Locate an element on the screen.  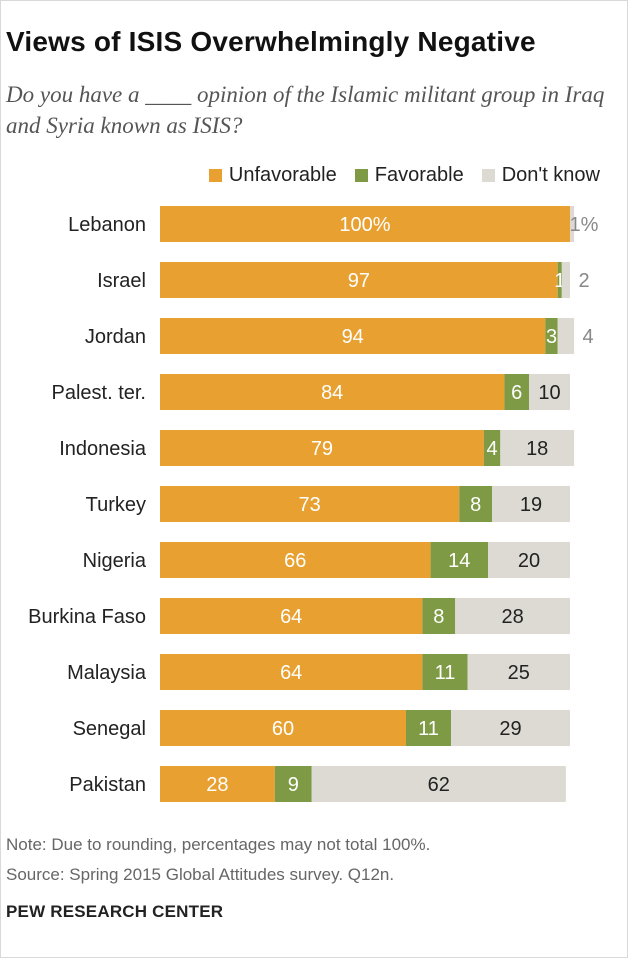
data-label-unfavorable-lebanon: 100% is located at coordinates (364, 225).